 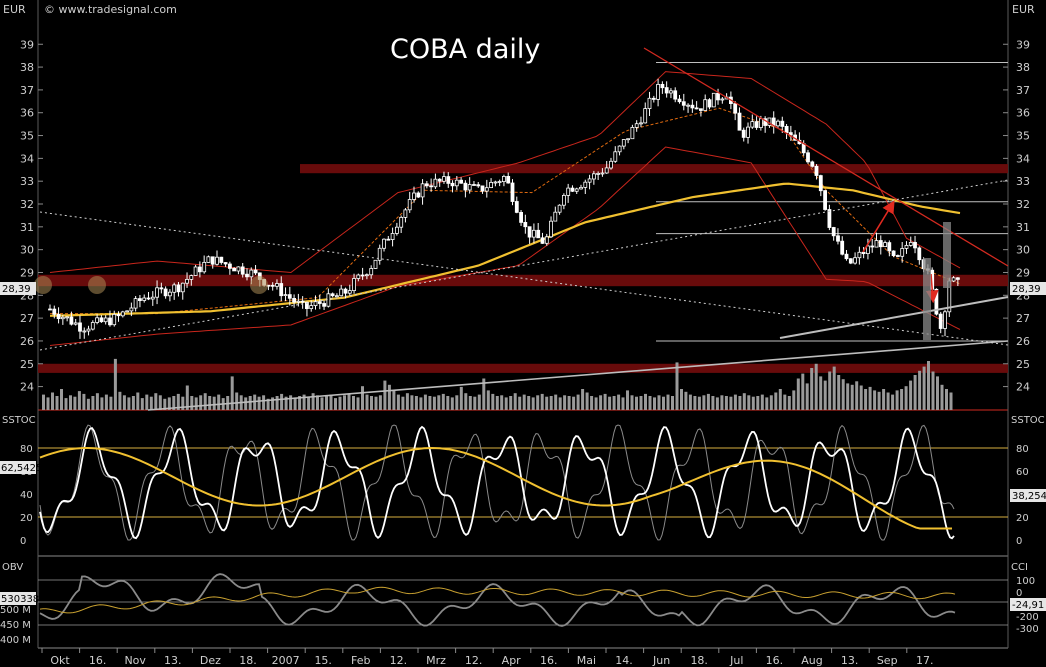 What do you see at coordinates (210, 660) in the screenshot?
I see `x-tick-label: Dez` at bounding box center [210, 660].